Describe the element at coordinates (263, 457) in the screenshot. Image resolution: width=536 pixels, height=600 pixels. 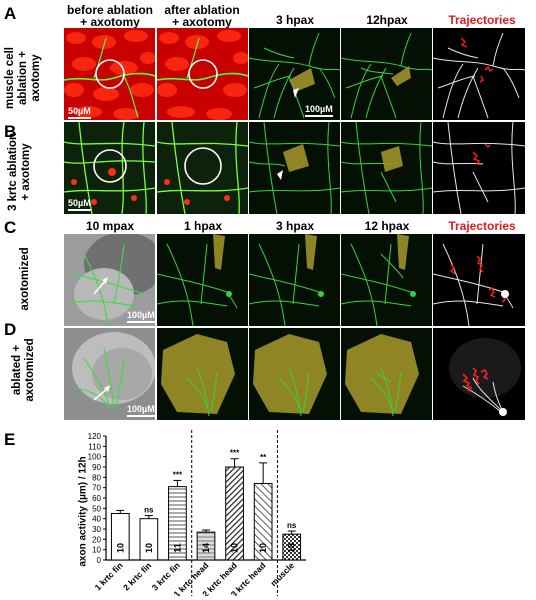
I see `significance-label: **` at that location.